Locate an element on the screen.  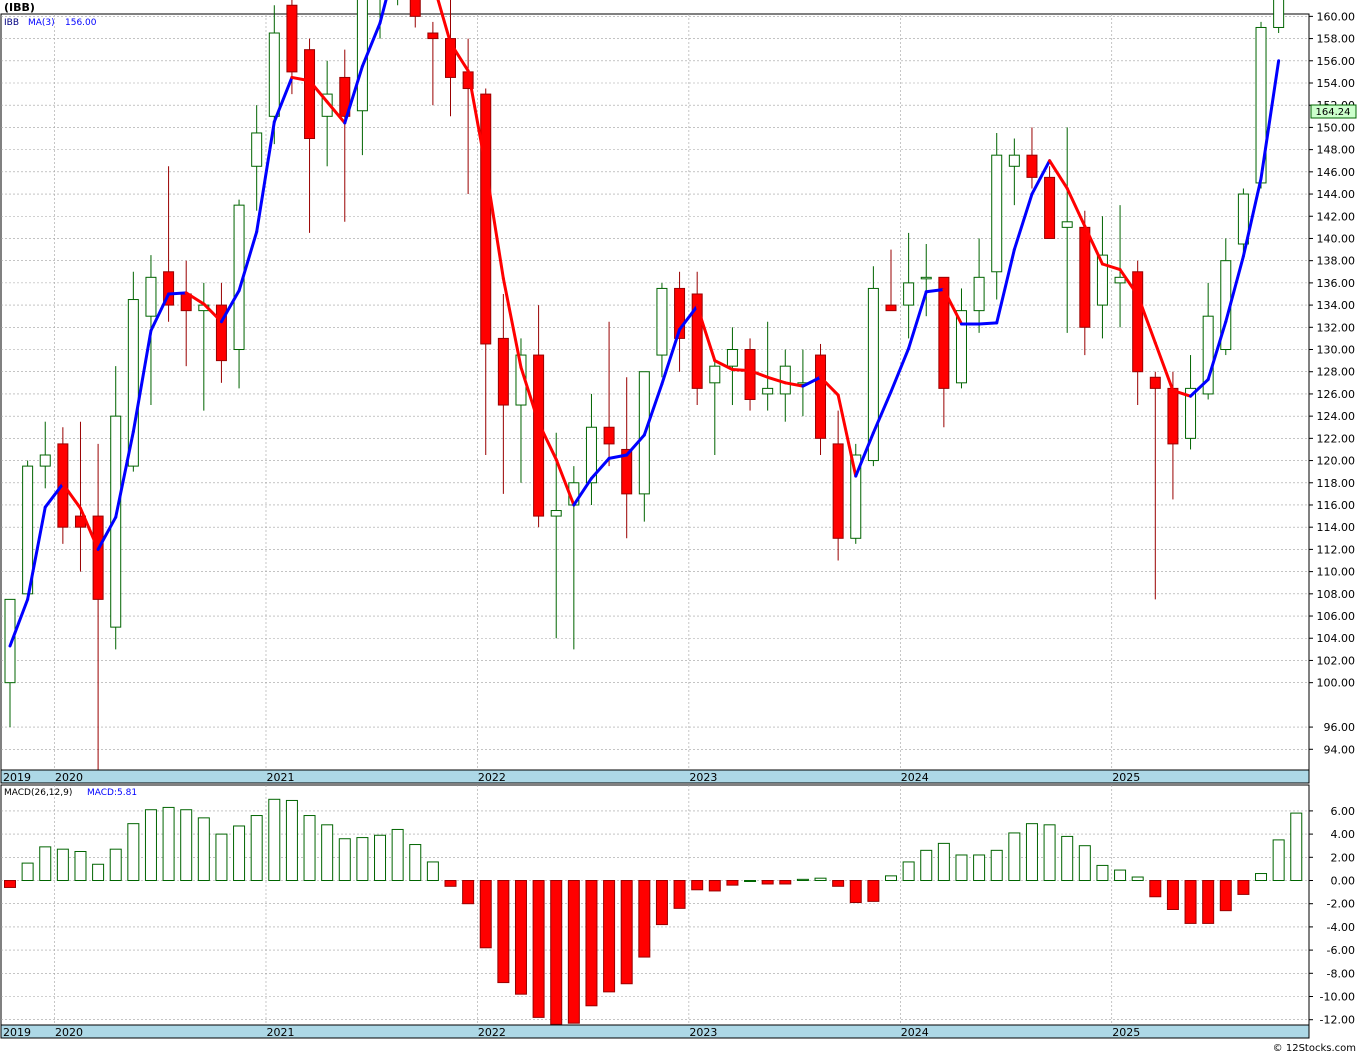
macd-tick-label: -2.00 is located at coordinates (1341, 904).